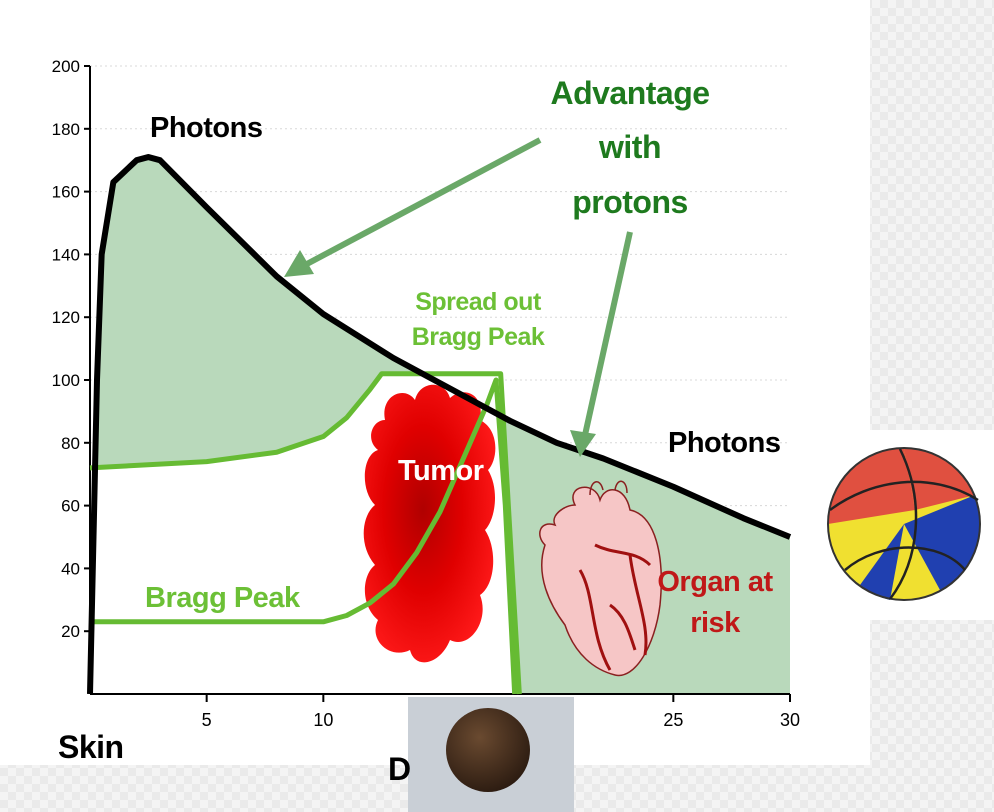 The image size is (994, 812). Describe the element at coordinates (491, 754) in the screenshot. I see `photo` at that location.